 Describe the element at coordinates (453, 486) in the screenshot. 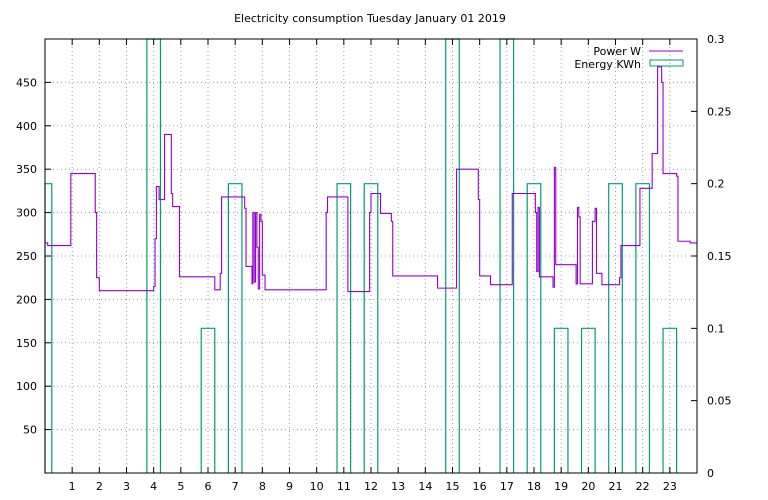

I see `x-tick-label: 15` at that location.